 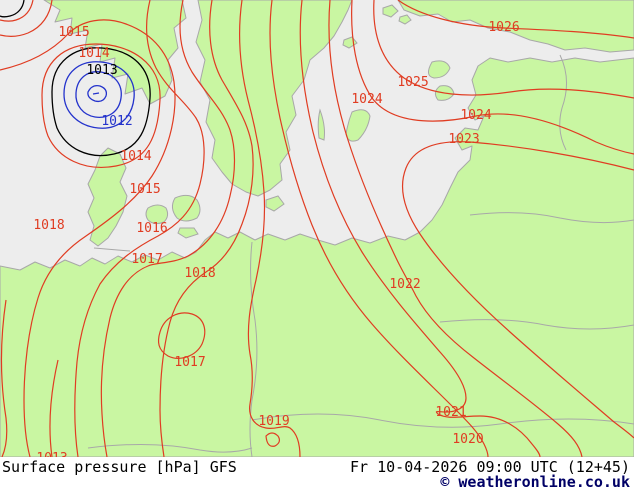 I want to click on isobar-label-1021: 1021, so click(x=450, y=412).